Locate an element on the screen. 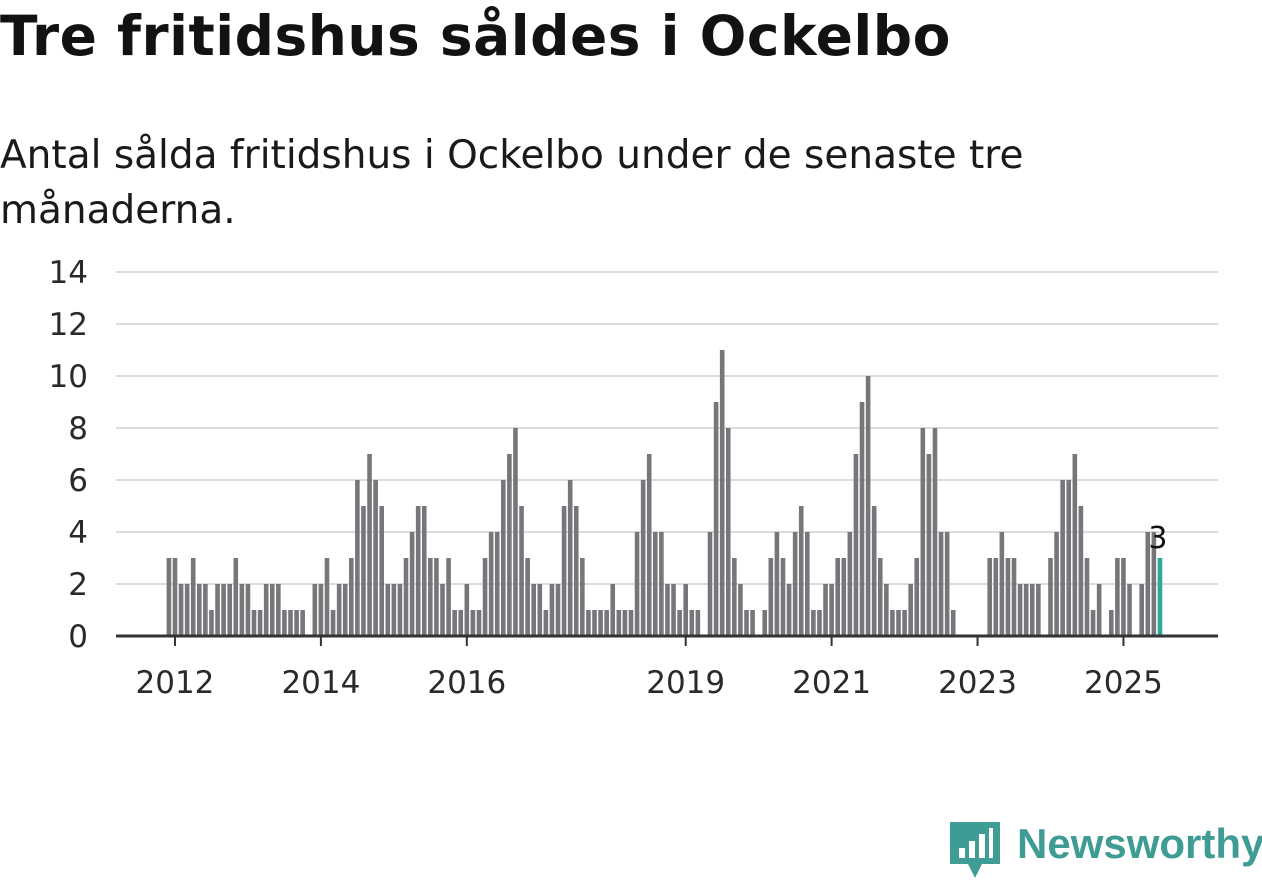 The height and width of the screenshot is (880, 1262). highlight-value-label: 3 is located at coordinates (1157, 538).